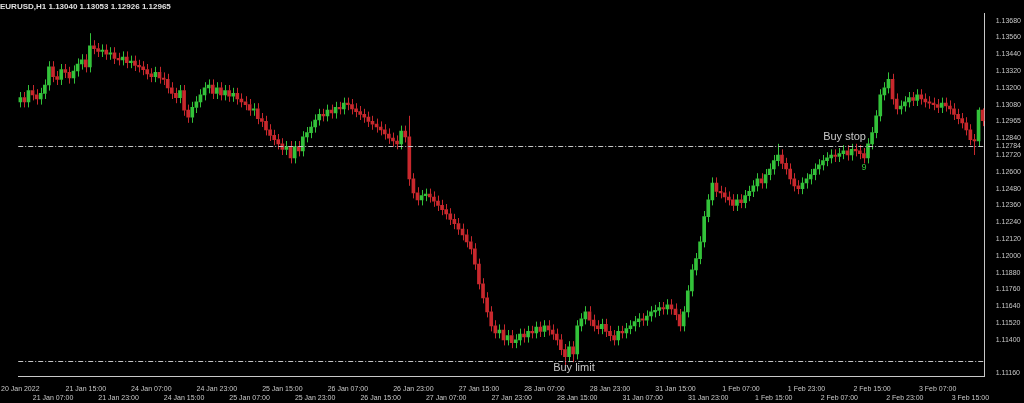 This screenshot has width=1024, height=403. I want to click on chart-title: EURUSD,H1 1.13040 1.13053 1.12926 1.12965, so click(86, 6).